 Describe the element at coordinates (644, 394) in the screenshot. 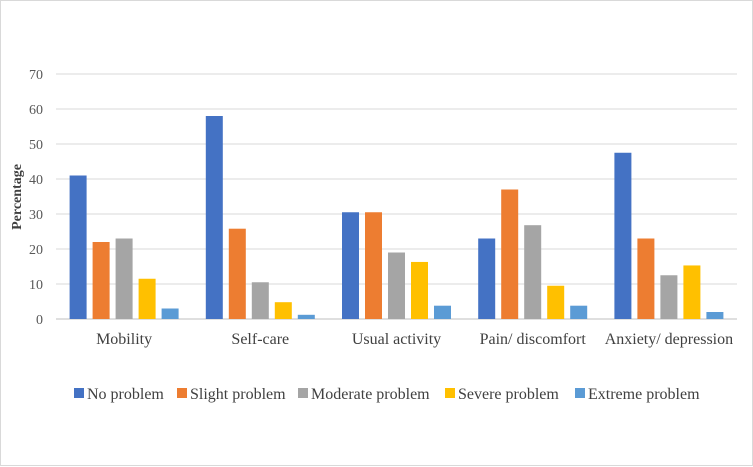

I see `legend-label: Extreme problem` at that location.